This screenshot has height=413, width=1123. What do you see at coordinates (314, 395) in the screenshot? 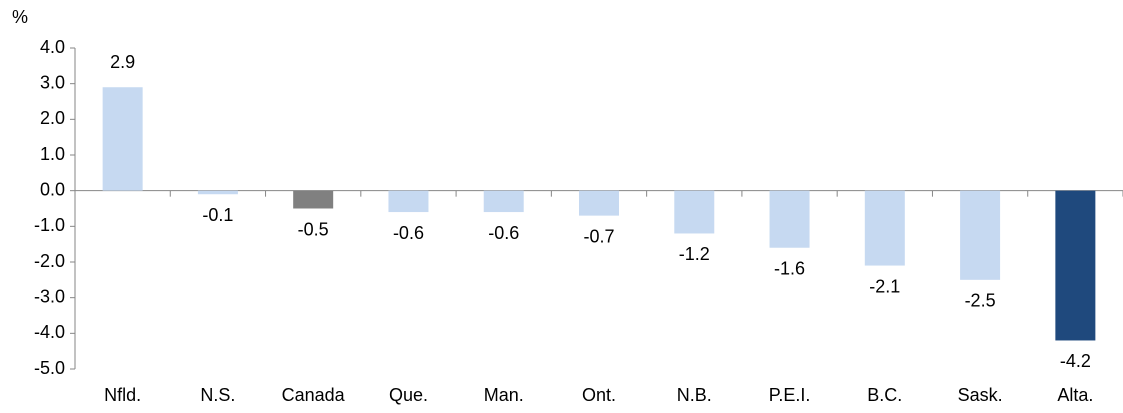
I see `x-tick-label: Canada` at bounding box center [314, 395].